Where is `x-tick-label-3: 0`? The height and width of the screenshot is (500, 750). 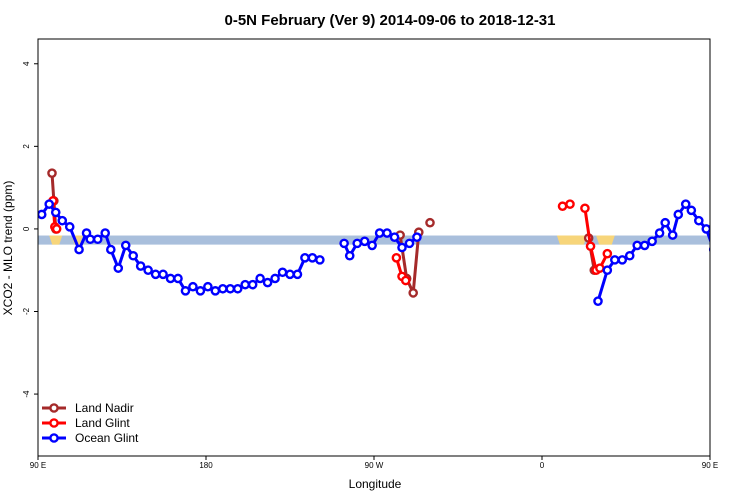
x-tick-label-3: 0 is located at coordinates (542, 465).